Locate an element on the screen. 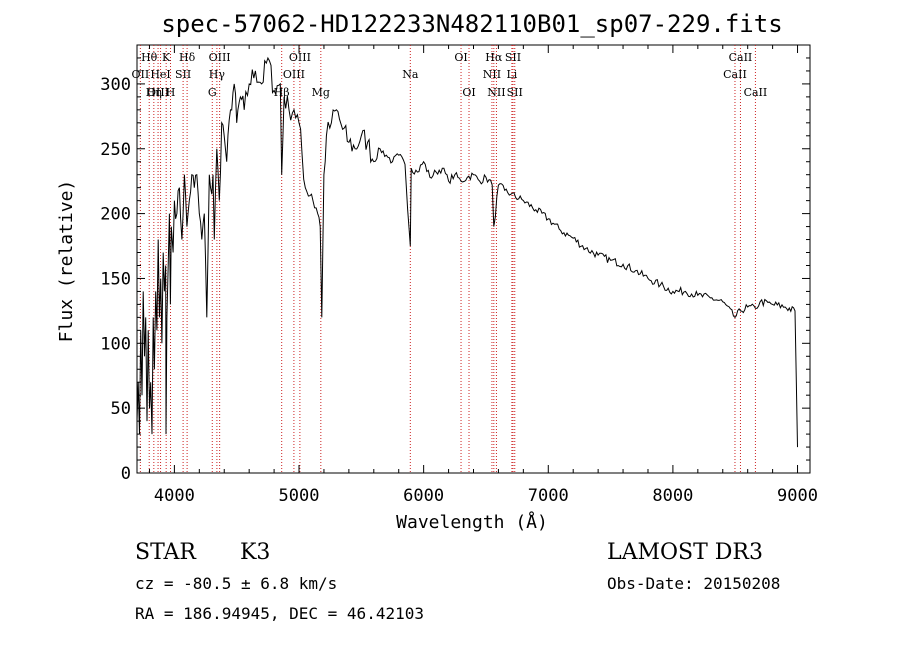  spectral-line-label: Hθ is located at coordinates (149, 57).